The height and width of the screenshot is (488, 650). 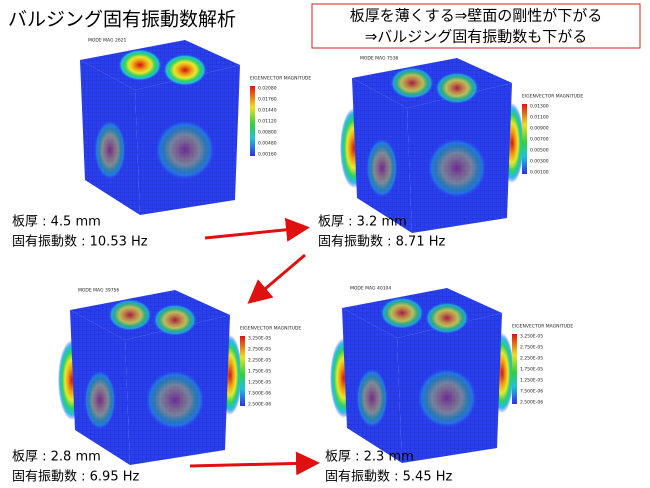 What do you see at coordinates (379, 59) in the screenshot?
I see `mode-header: MODE MAG 7536` at bounding box center [379, 59].